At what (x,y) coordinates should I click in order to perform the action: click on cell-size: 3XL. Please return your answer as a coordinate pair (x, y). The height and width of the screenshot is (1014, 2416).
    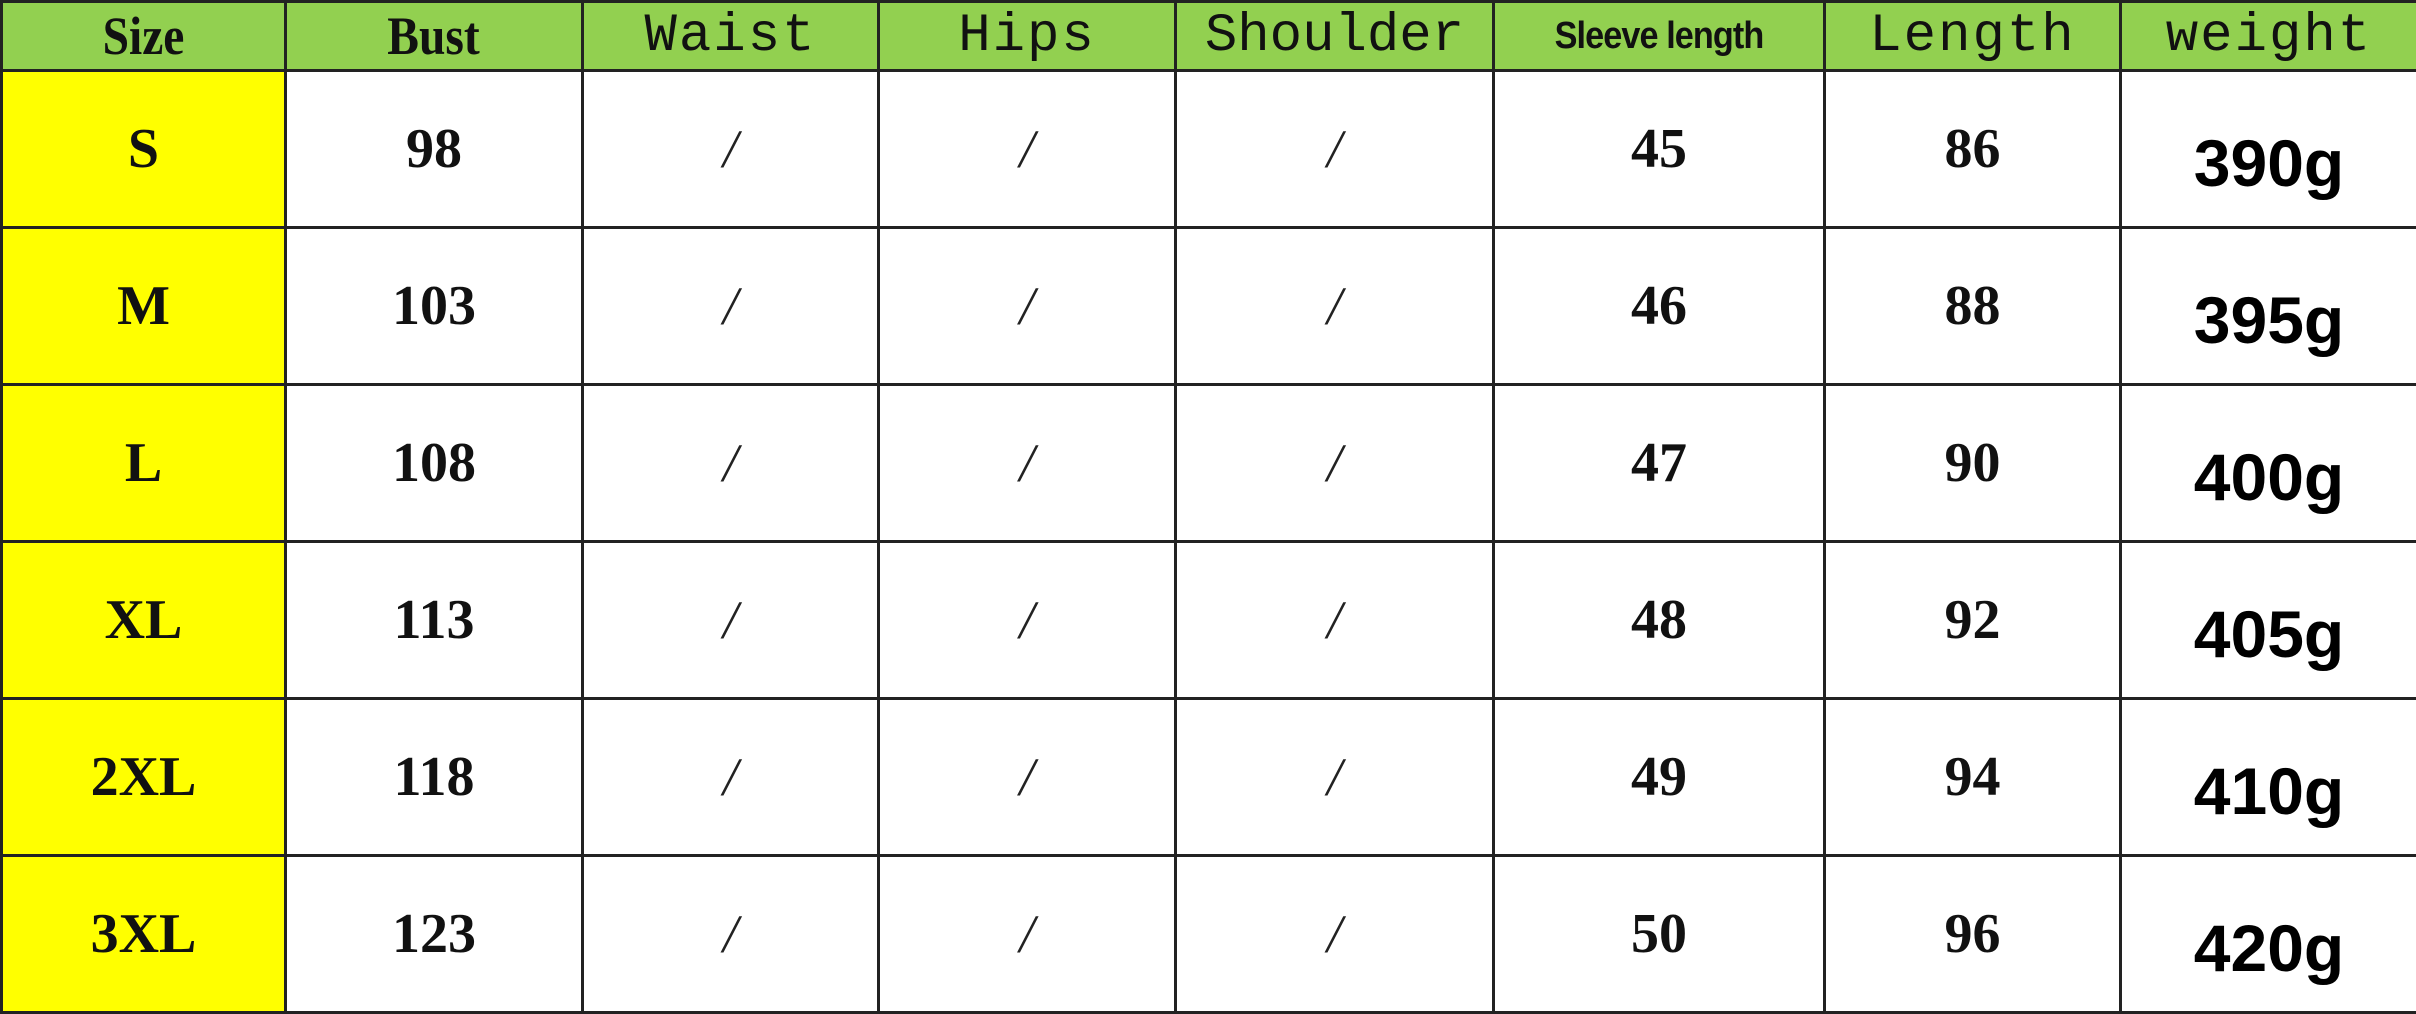
    Looking at the image, I should click on (144, 934).